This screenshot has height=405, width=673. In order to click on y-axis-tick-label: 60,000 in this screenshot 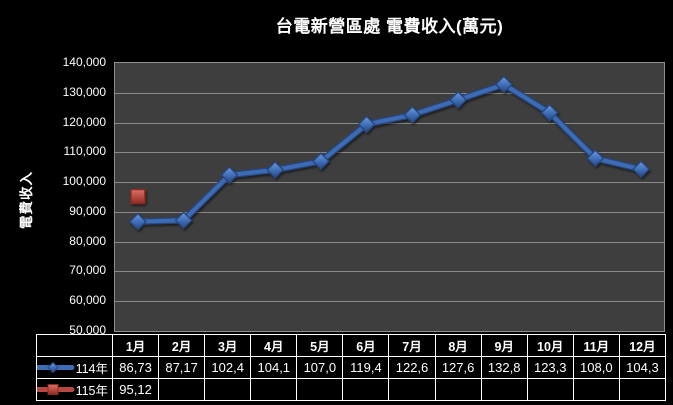, I will do `click(87, 300)`.